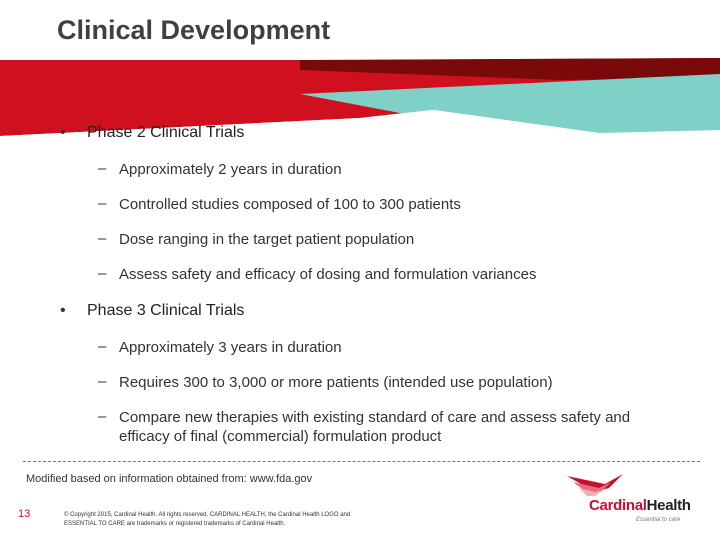 This screenshot has height=540, width=720. Describe the element at coordinates (510, 69) in the screenshot. I see `banner-dark-stripe` at that location.